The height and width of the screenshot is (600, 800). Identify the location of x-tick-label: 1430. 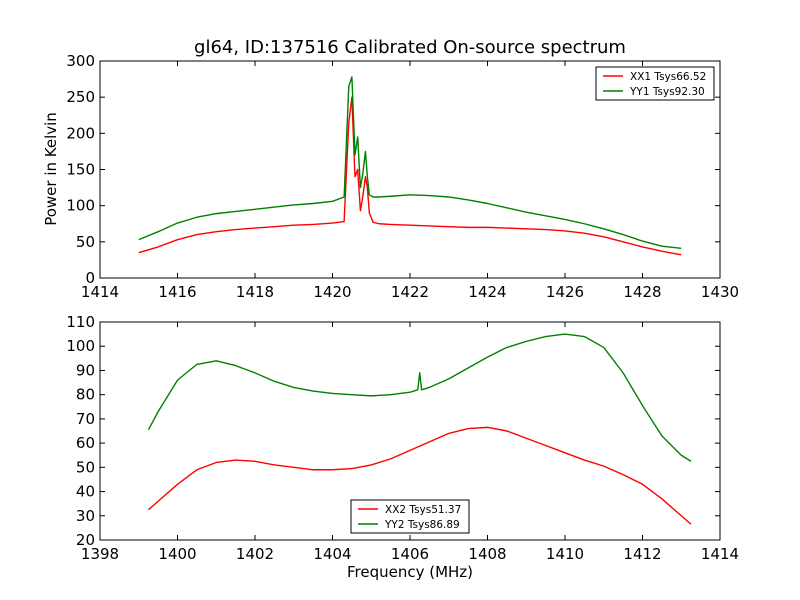
(720, 292).